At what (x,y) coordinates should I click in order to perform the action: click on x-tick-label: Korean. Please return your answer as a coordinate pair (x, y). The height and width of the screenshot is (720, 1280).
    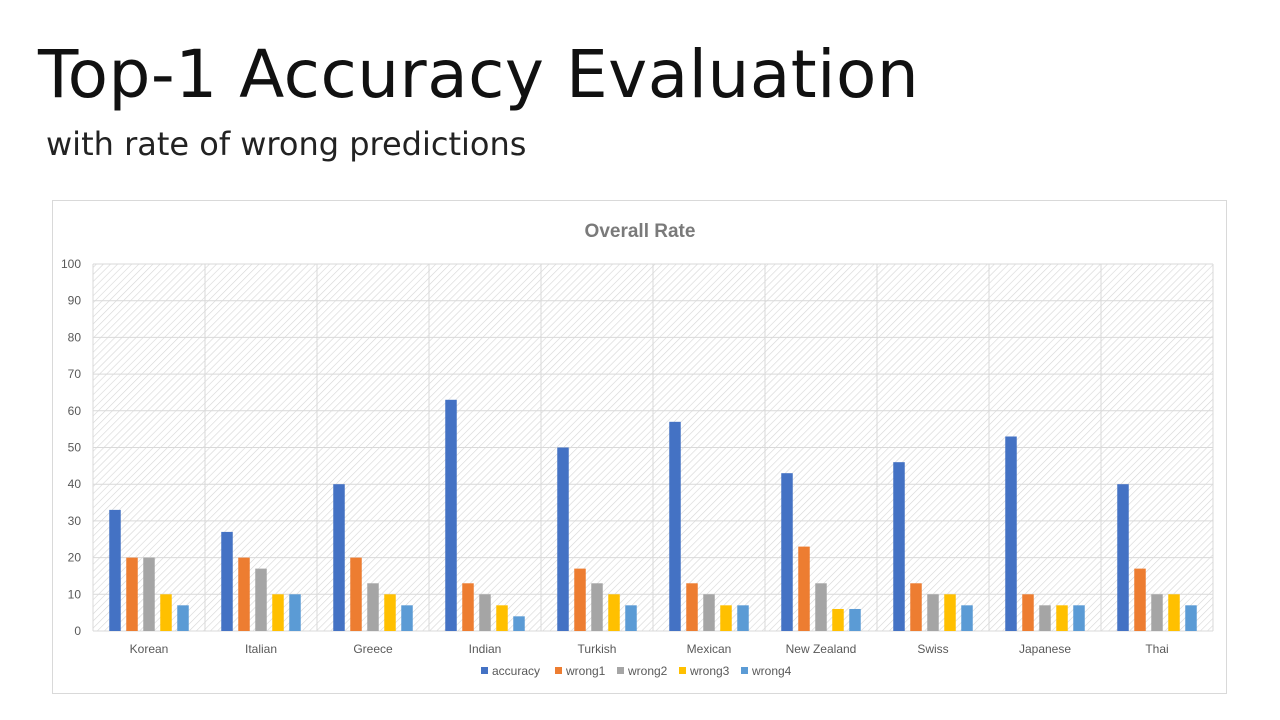
    Looking at the image, I should click on (149, 649).